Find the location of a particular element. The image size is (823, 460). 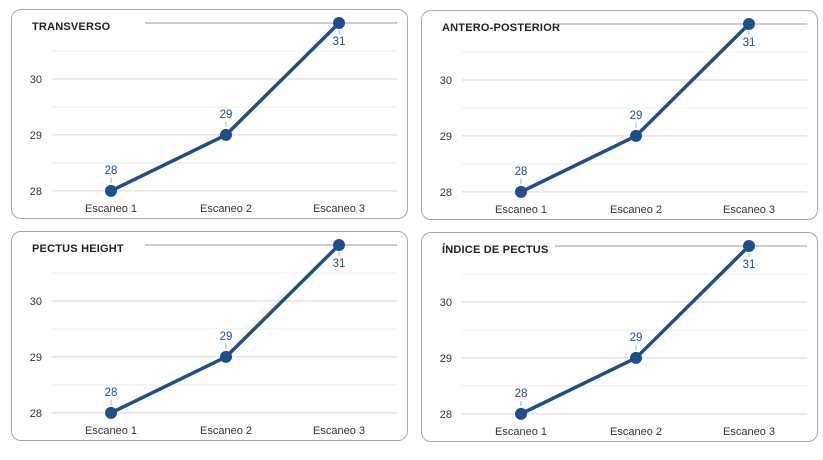

chart-title: PECTUS HEIGHT is located at coordinates (78, 249).